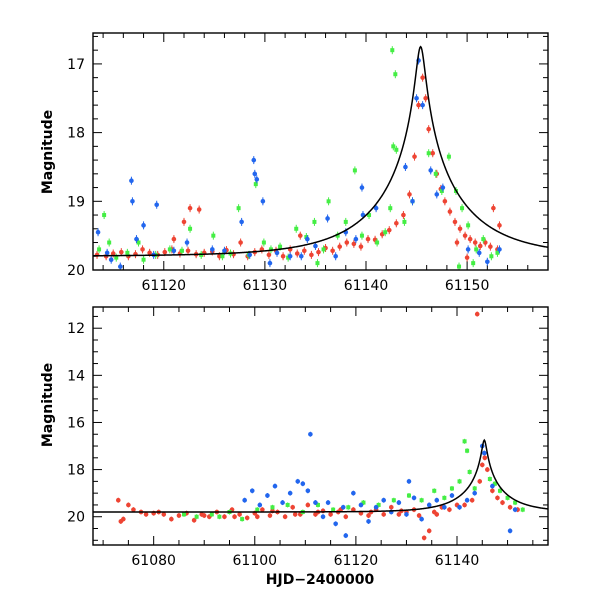 This screenshot has height=600, width=600. Describe the element at coordinates (153, 561) in the screenshot. I see `x-tick-label: 61080` at that location.